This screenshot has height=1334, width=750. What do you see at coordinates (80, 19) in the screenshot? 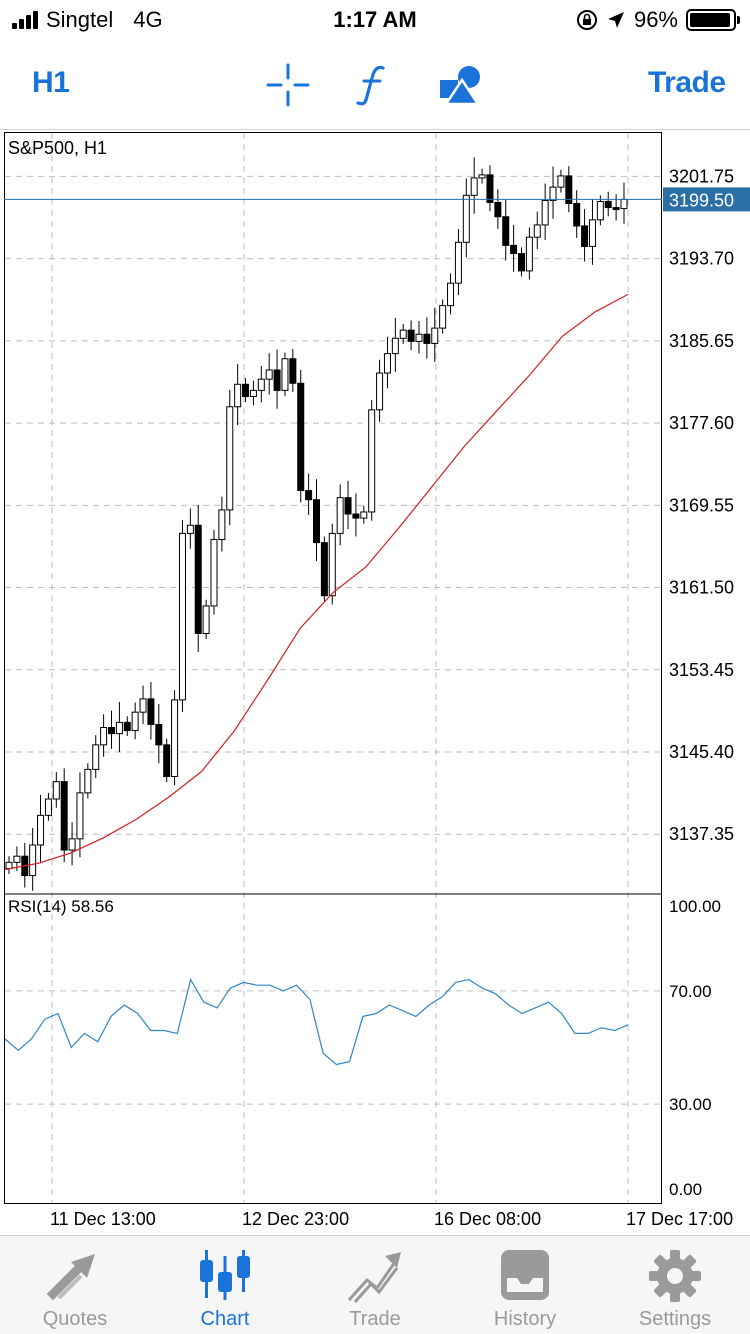
I see `carrier-name: Singtel` at bounding box center [80, 19].